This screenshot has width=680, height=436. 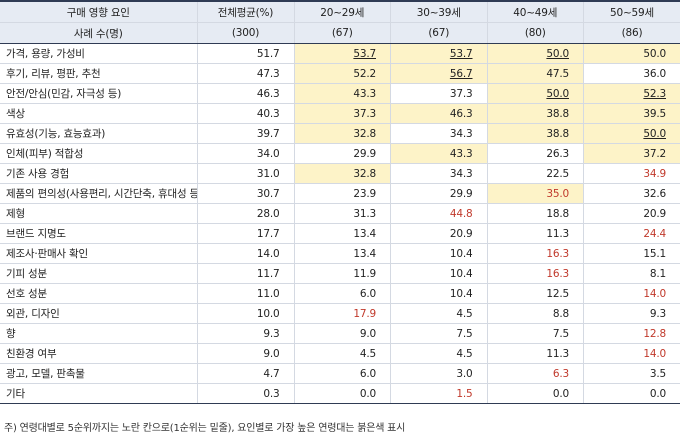 What do you see at coordinates (461, 273) in the screenshot?
I see `value-text: 10.4` at bounding box center [461, 273].